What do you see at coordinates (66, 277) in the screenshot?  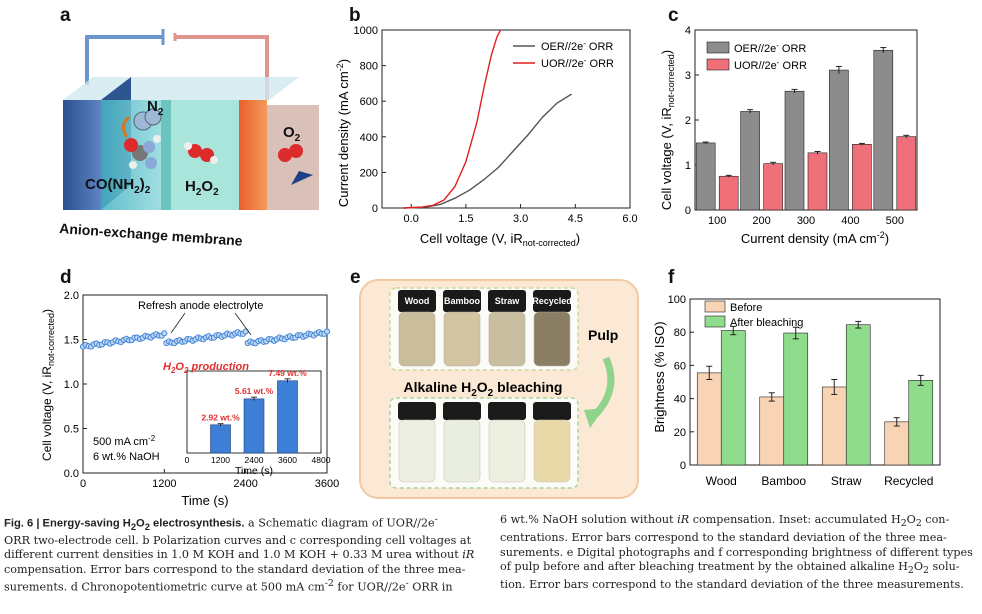 I see `panel-label-d: d` at bounding box center [66, 277].